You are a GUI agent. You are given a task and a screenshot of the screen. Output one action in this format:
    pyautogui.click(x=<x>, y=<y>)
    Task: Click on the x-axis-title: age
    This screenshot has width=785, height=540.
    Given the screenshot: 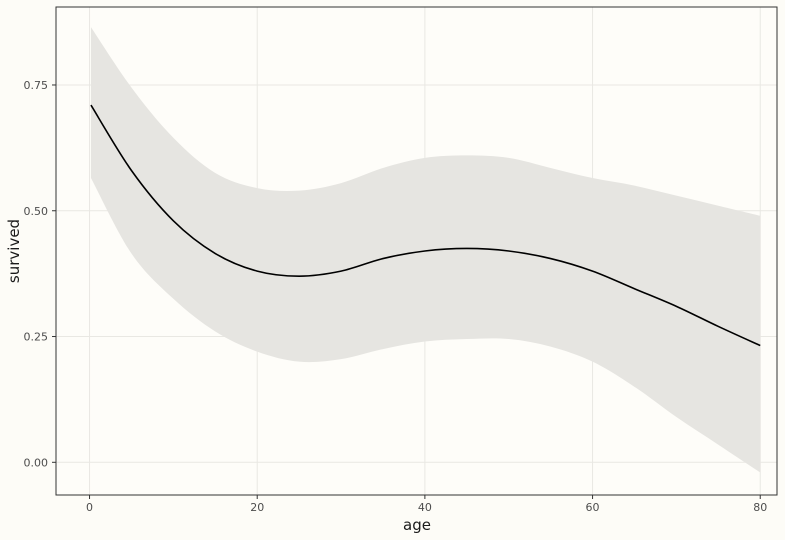 What is the action you would take?
    pyautogui.click(x=417, y=525)
    